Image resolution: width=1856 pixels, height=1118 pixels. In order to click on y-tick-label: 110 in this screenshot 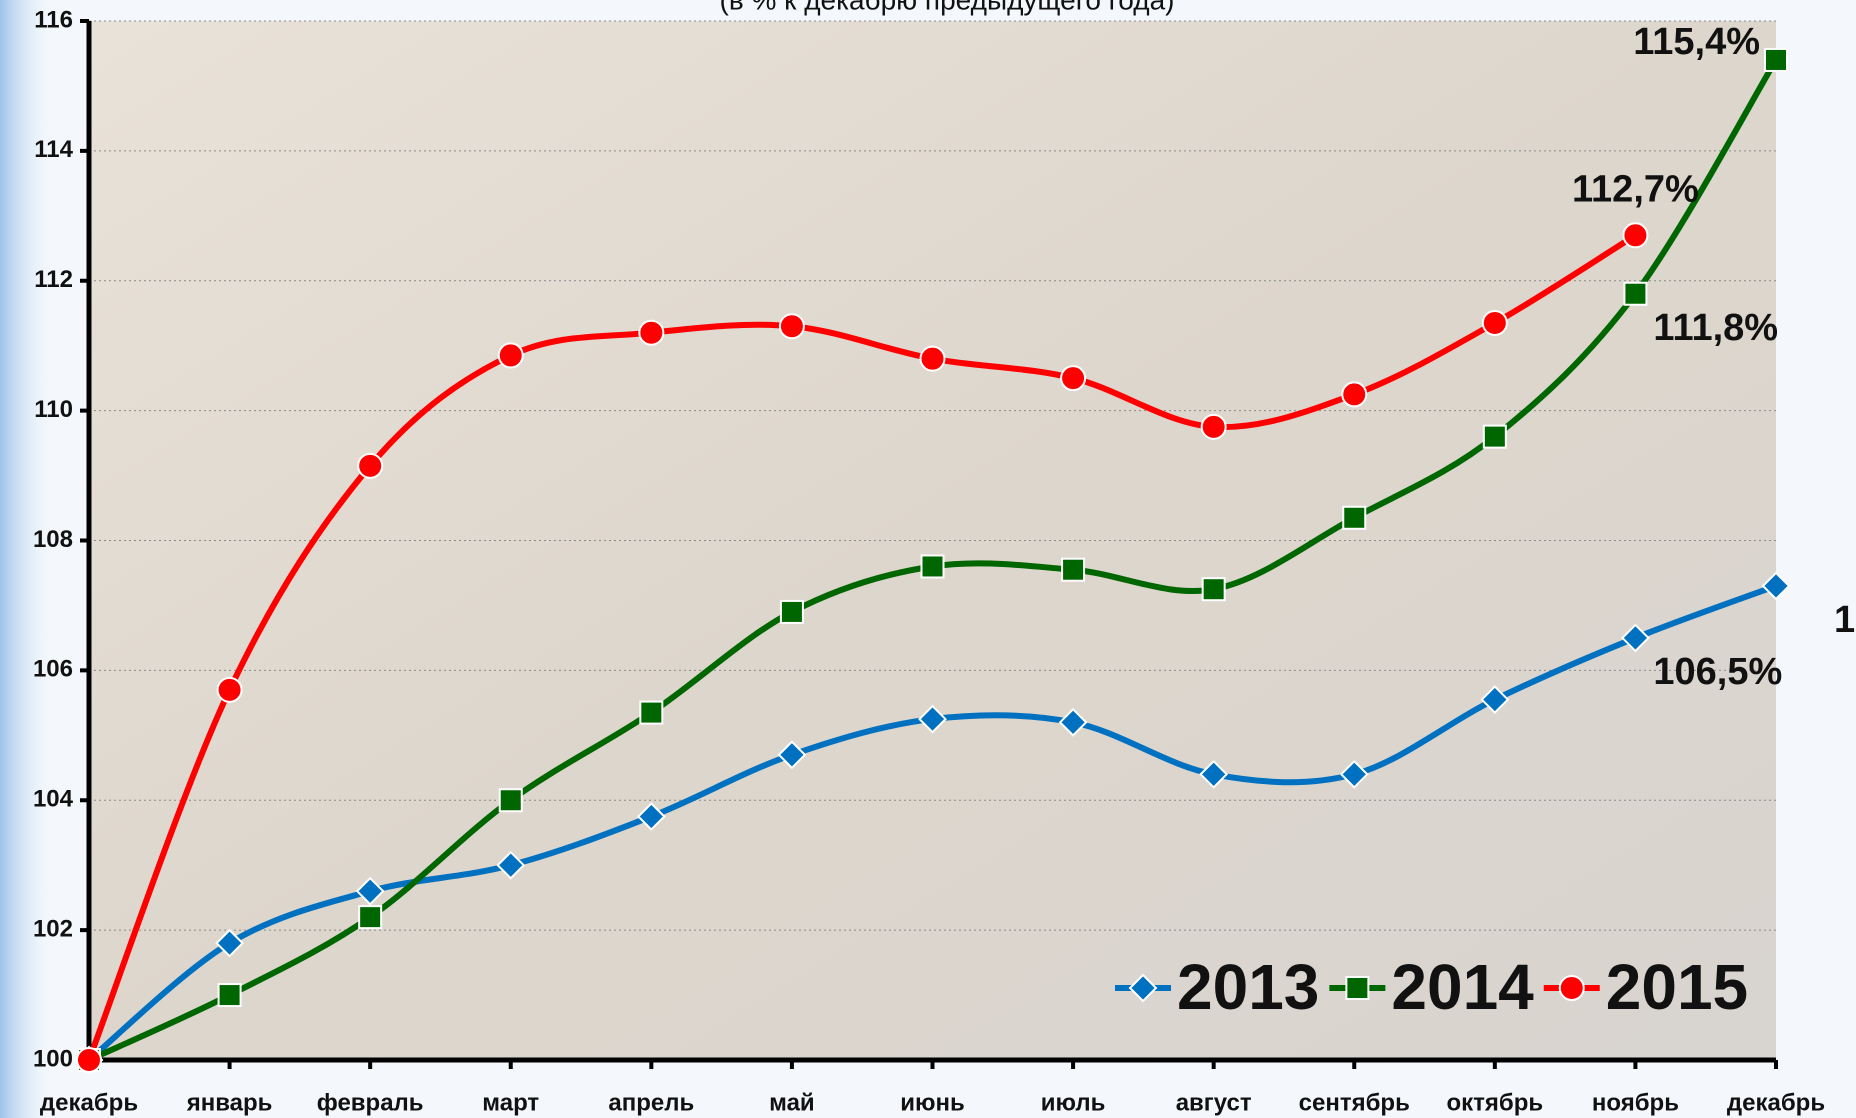, I will do `click(53, 409)`.